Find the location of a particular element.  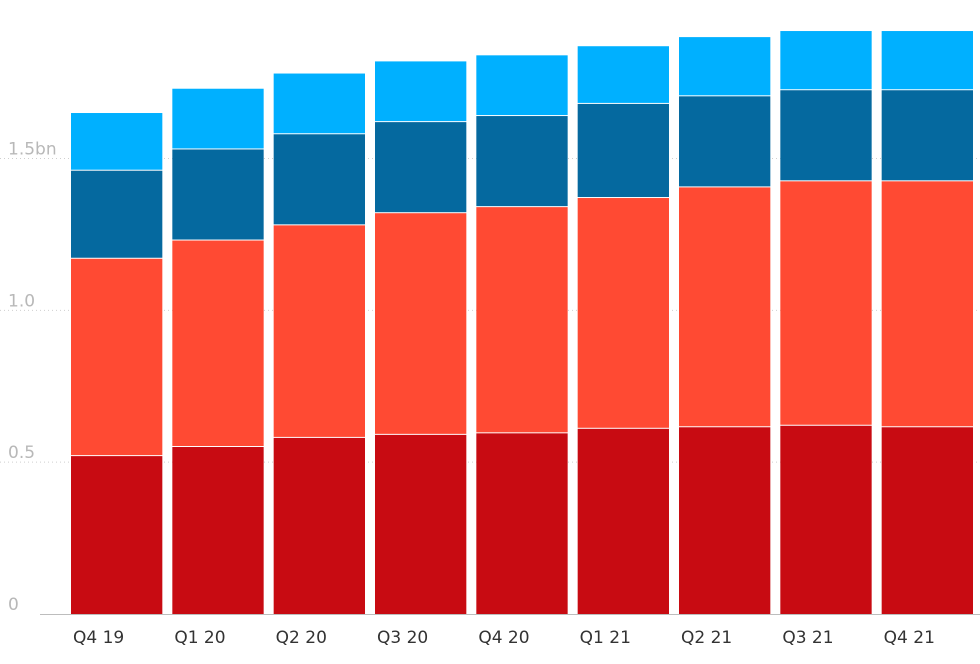

x-tick-label: Q1 21 is located at coordinates (605, 638).